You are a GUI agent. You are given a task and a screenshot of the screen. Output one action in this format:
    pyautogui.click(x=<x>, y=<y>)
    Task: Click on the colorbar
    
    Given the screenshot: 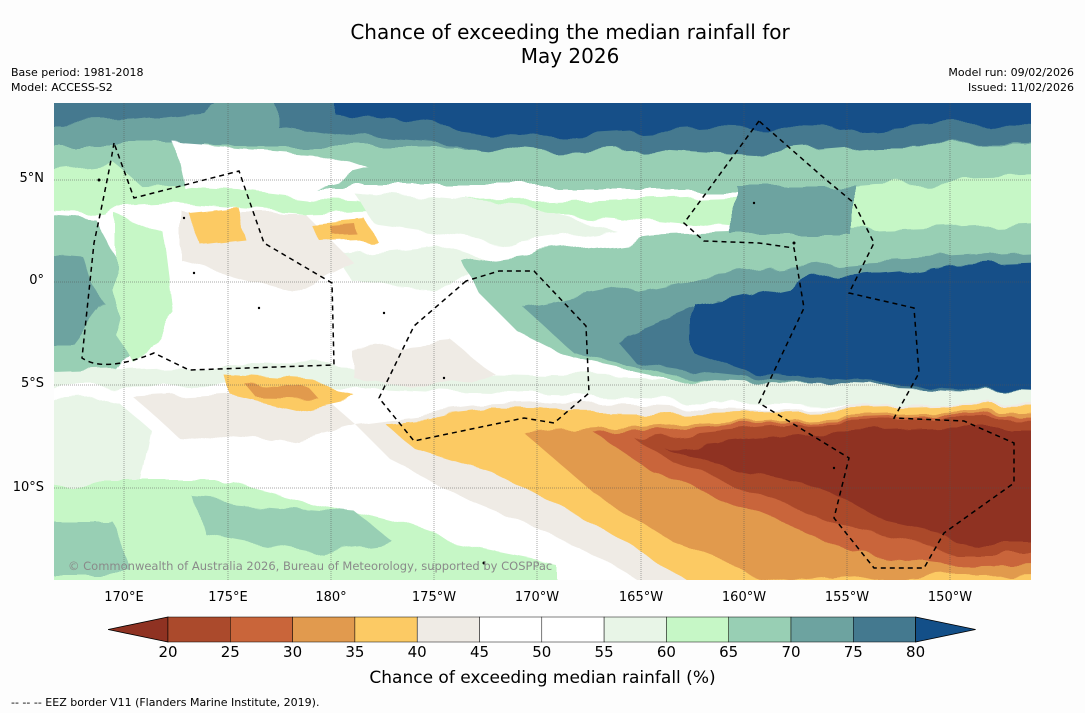 What is the action you would take?
    pyautogui.click(x=542, y=629)
    